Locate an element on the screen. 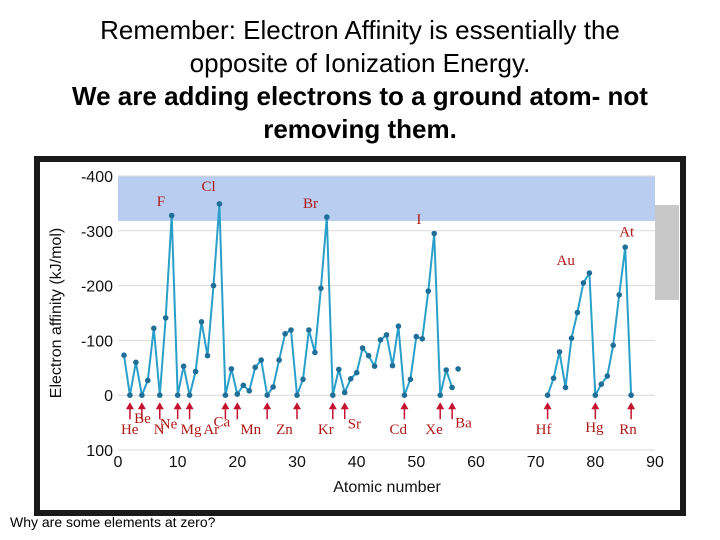 This screenshot has width=720, height=540. zero-element-label: Zn is located at coordinates (284, 430).